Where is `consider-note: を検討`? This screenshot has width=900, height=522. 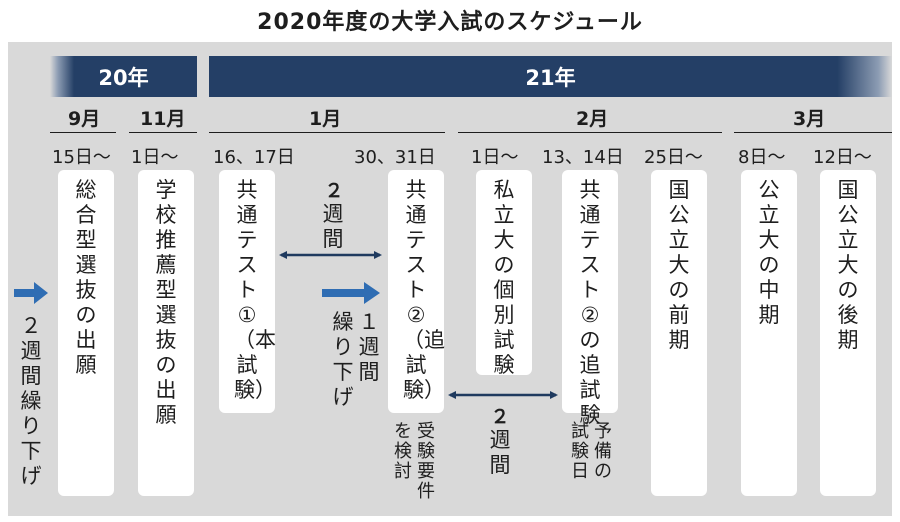 consider-note: を検討 is located at coordinates (403, 451).